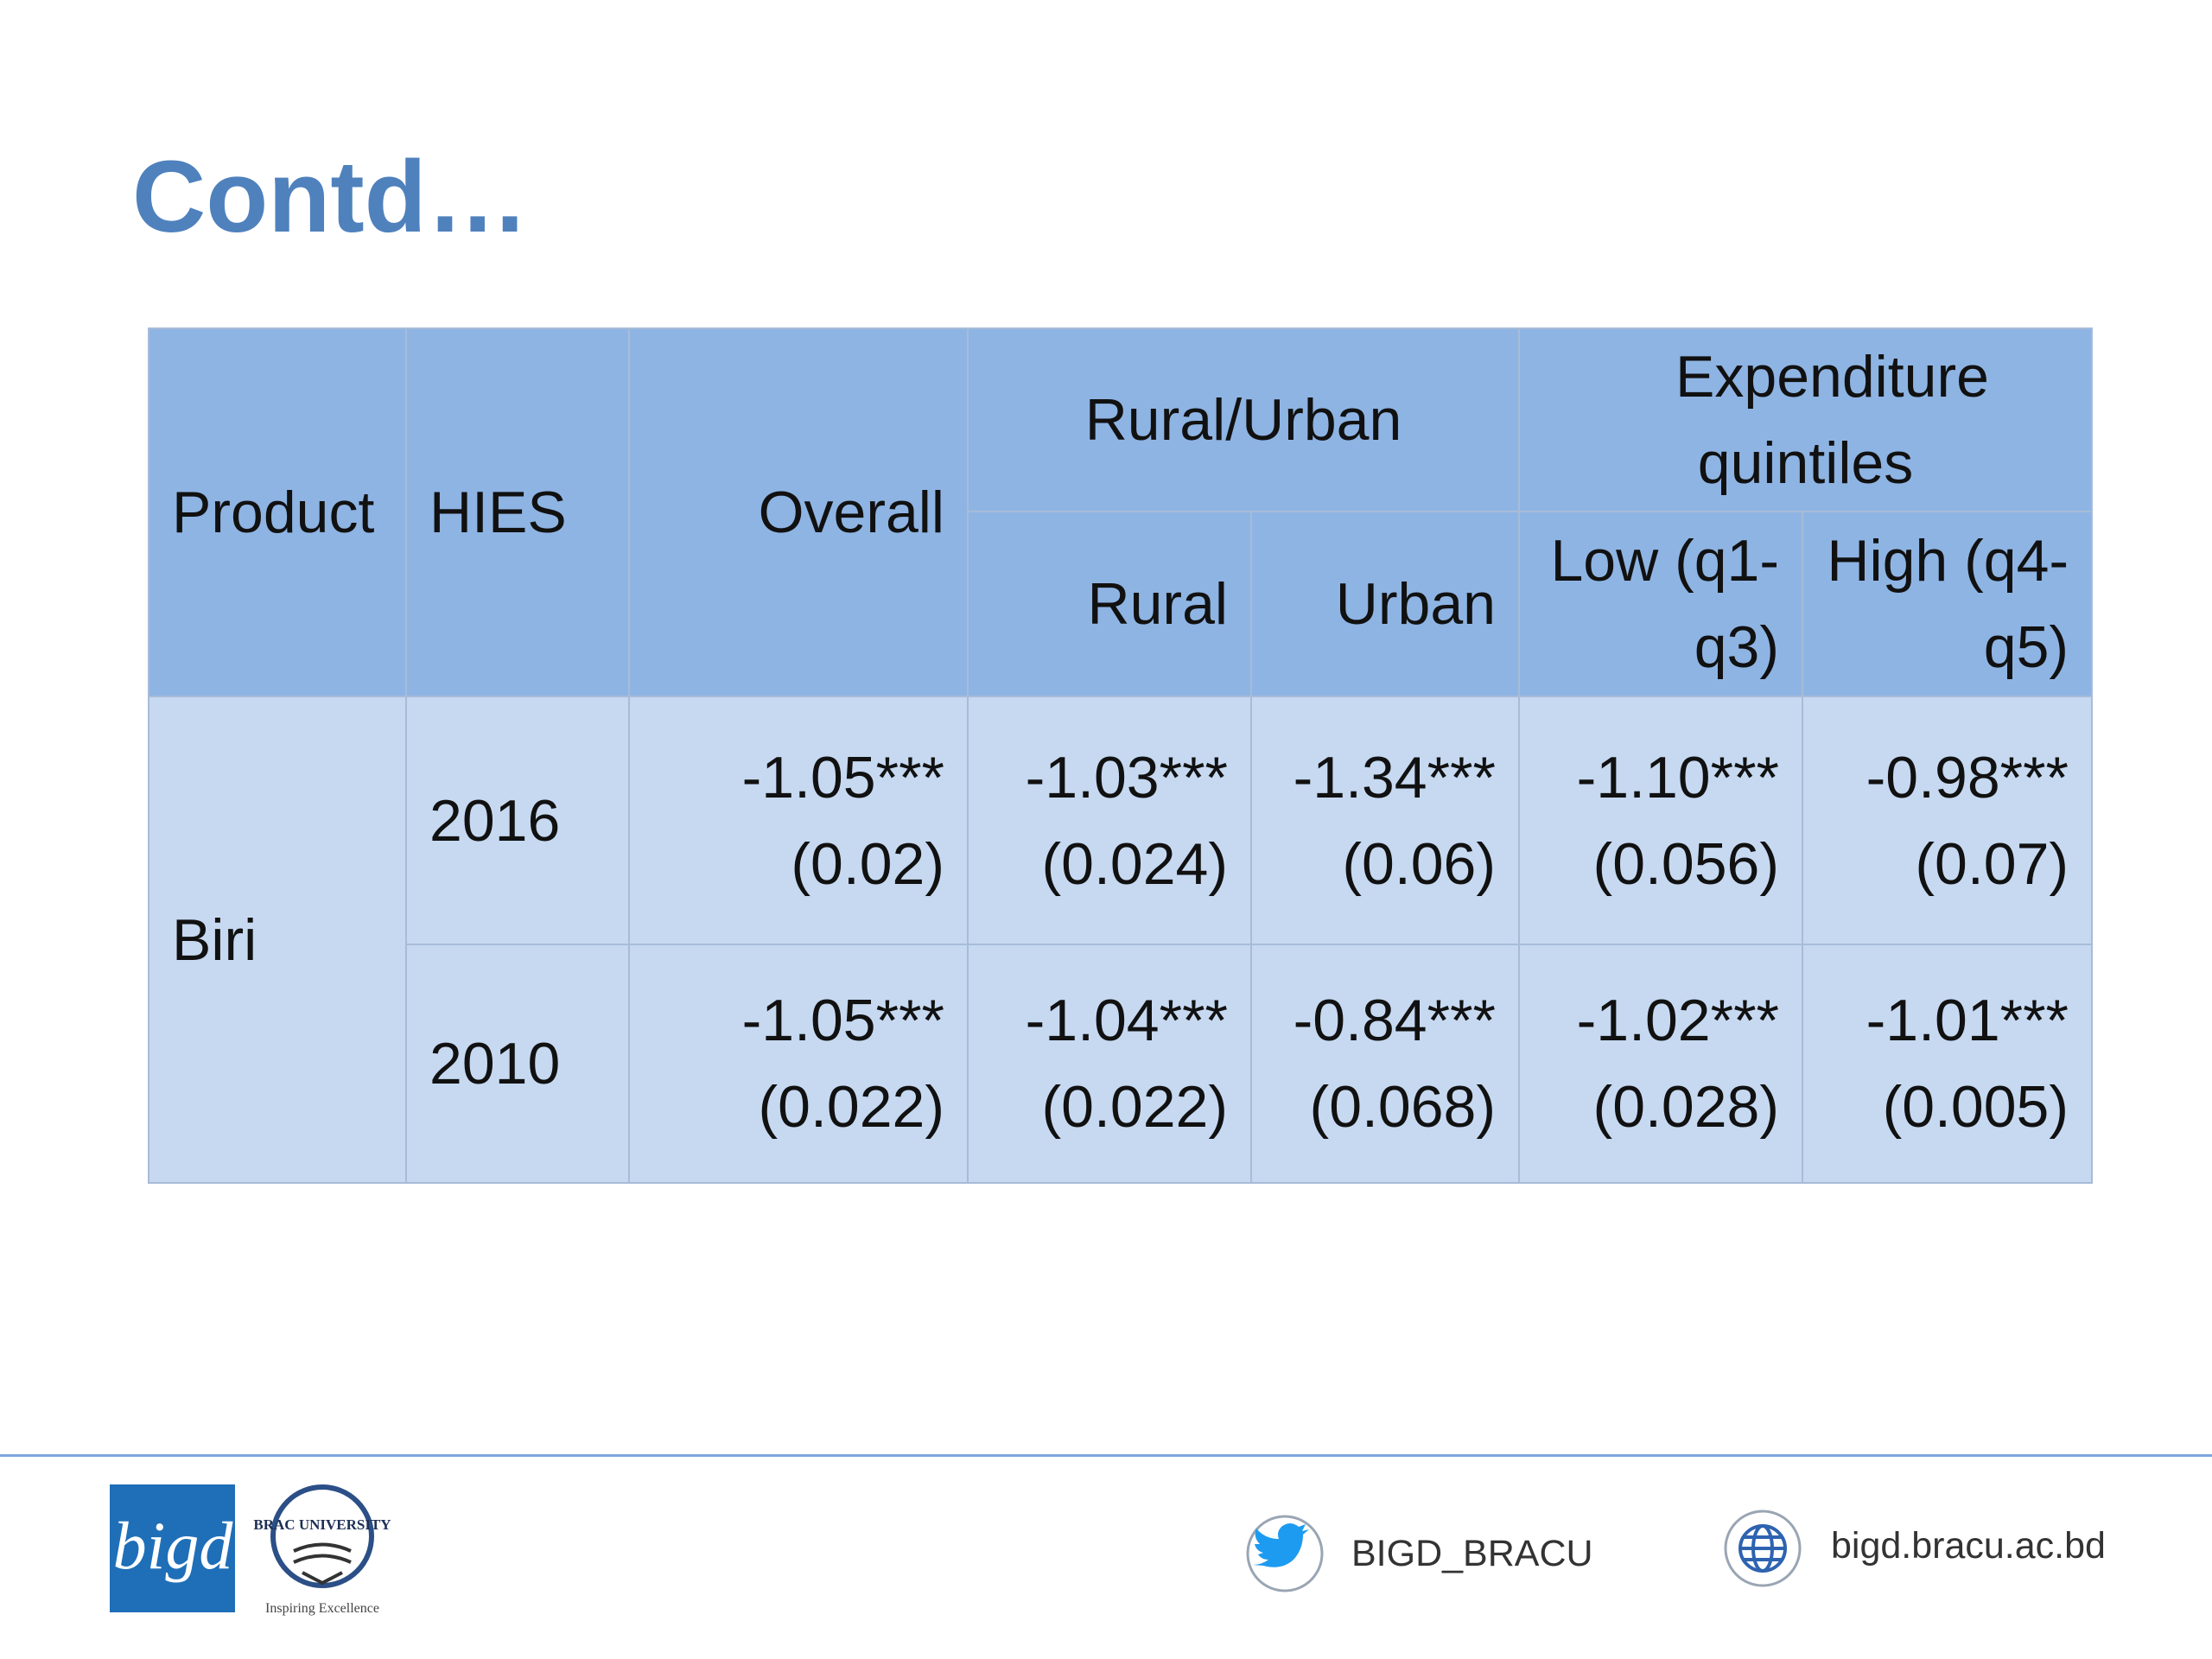  Describe the element at coordinates (867, 863) in the screenshot. I see `standard-error: (0.02)` at that location.